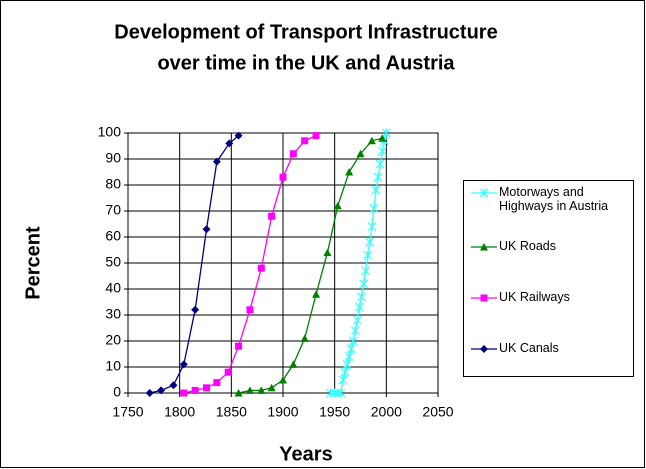 This screenshot has height=469, width=646. Describe the element at coordinates (117, 392) in the screenshot. I see `y-tick-label: 0` at that location.